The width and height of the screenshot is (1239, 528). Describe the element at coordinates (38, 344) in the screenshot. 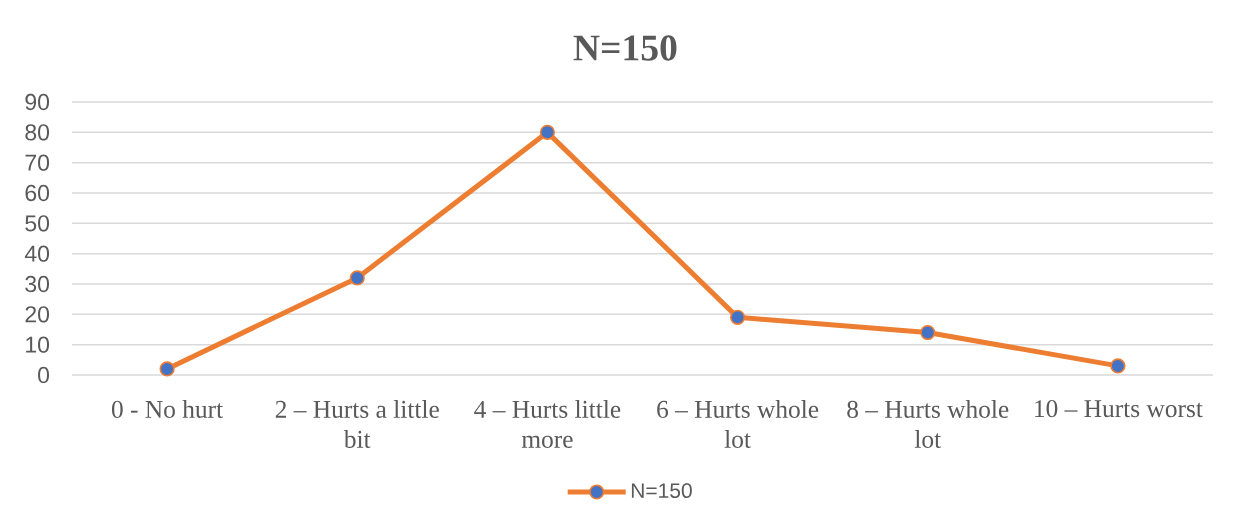

I see `y-tick-label: 10` at that location.